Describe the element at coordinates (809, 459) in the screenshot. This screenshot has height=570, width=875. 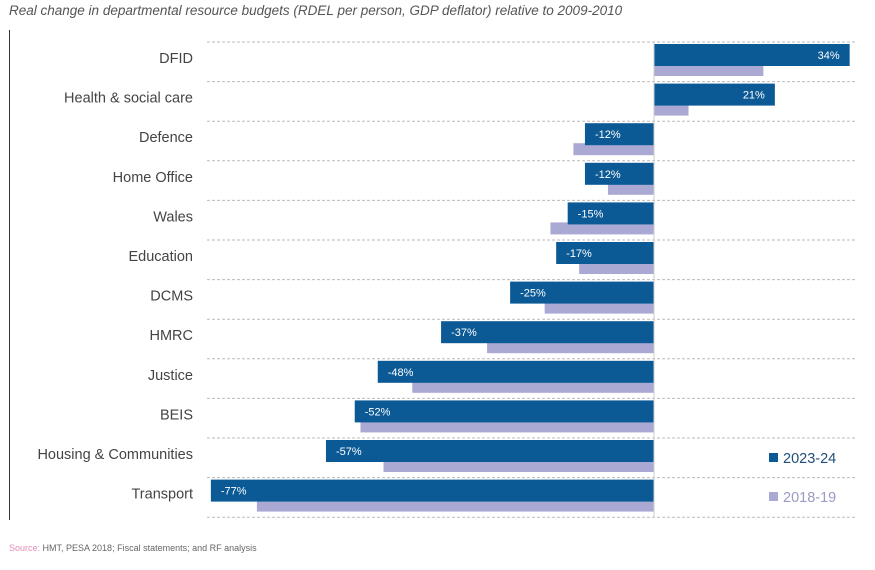
I see `legend-label-2023-24: 2023-24` at that location.